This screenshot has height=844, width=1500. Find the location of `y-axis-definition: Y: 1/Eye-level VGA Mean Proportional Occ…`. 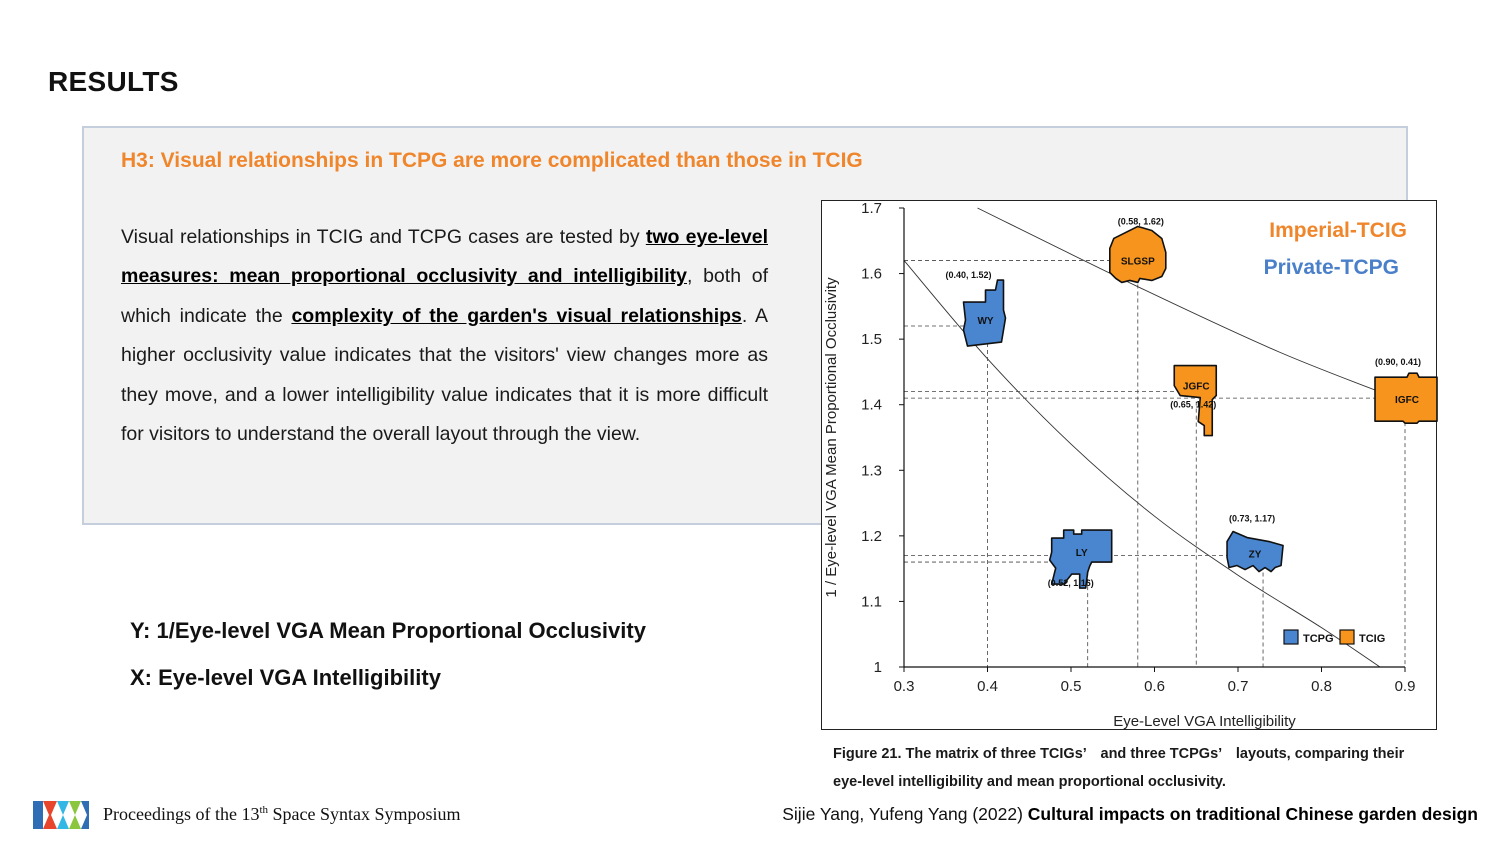

y-axis-definition: Y: 1/Eye-level VGA Mean Proportional Occ… is located at coordinates (388, 630).